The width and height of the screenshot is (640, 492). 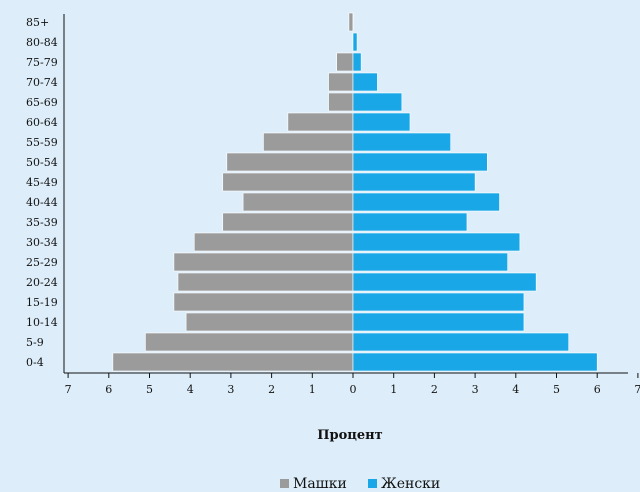 What do you see at coordinates (42, 42) in the screenshot?
I see `y-tick-label: 80-84` at bounding box center [42, 42].